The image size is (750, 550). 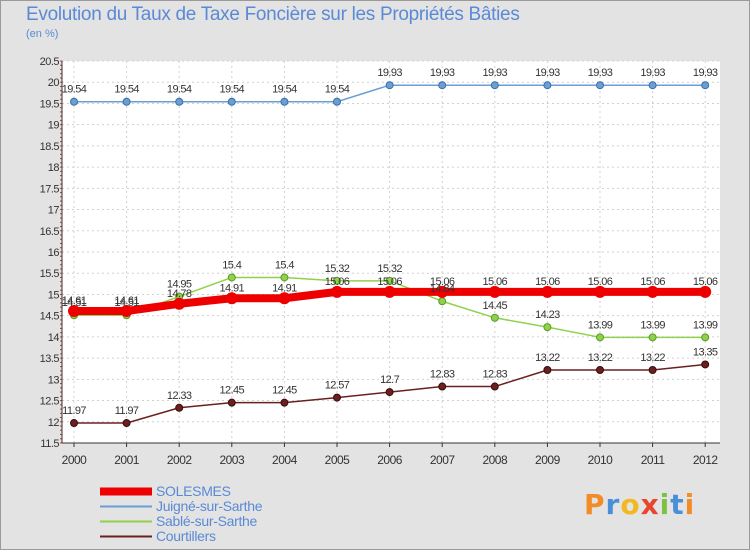 I want to click on logo-letter: x, so click(x=650, y=504).